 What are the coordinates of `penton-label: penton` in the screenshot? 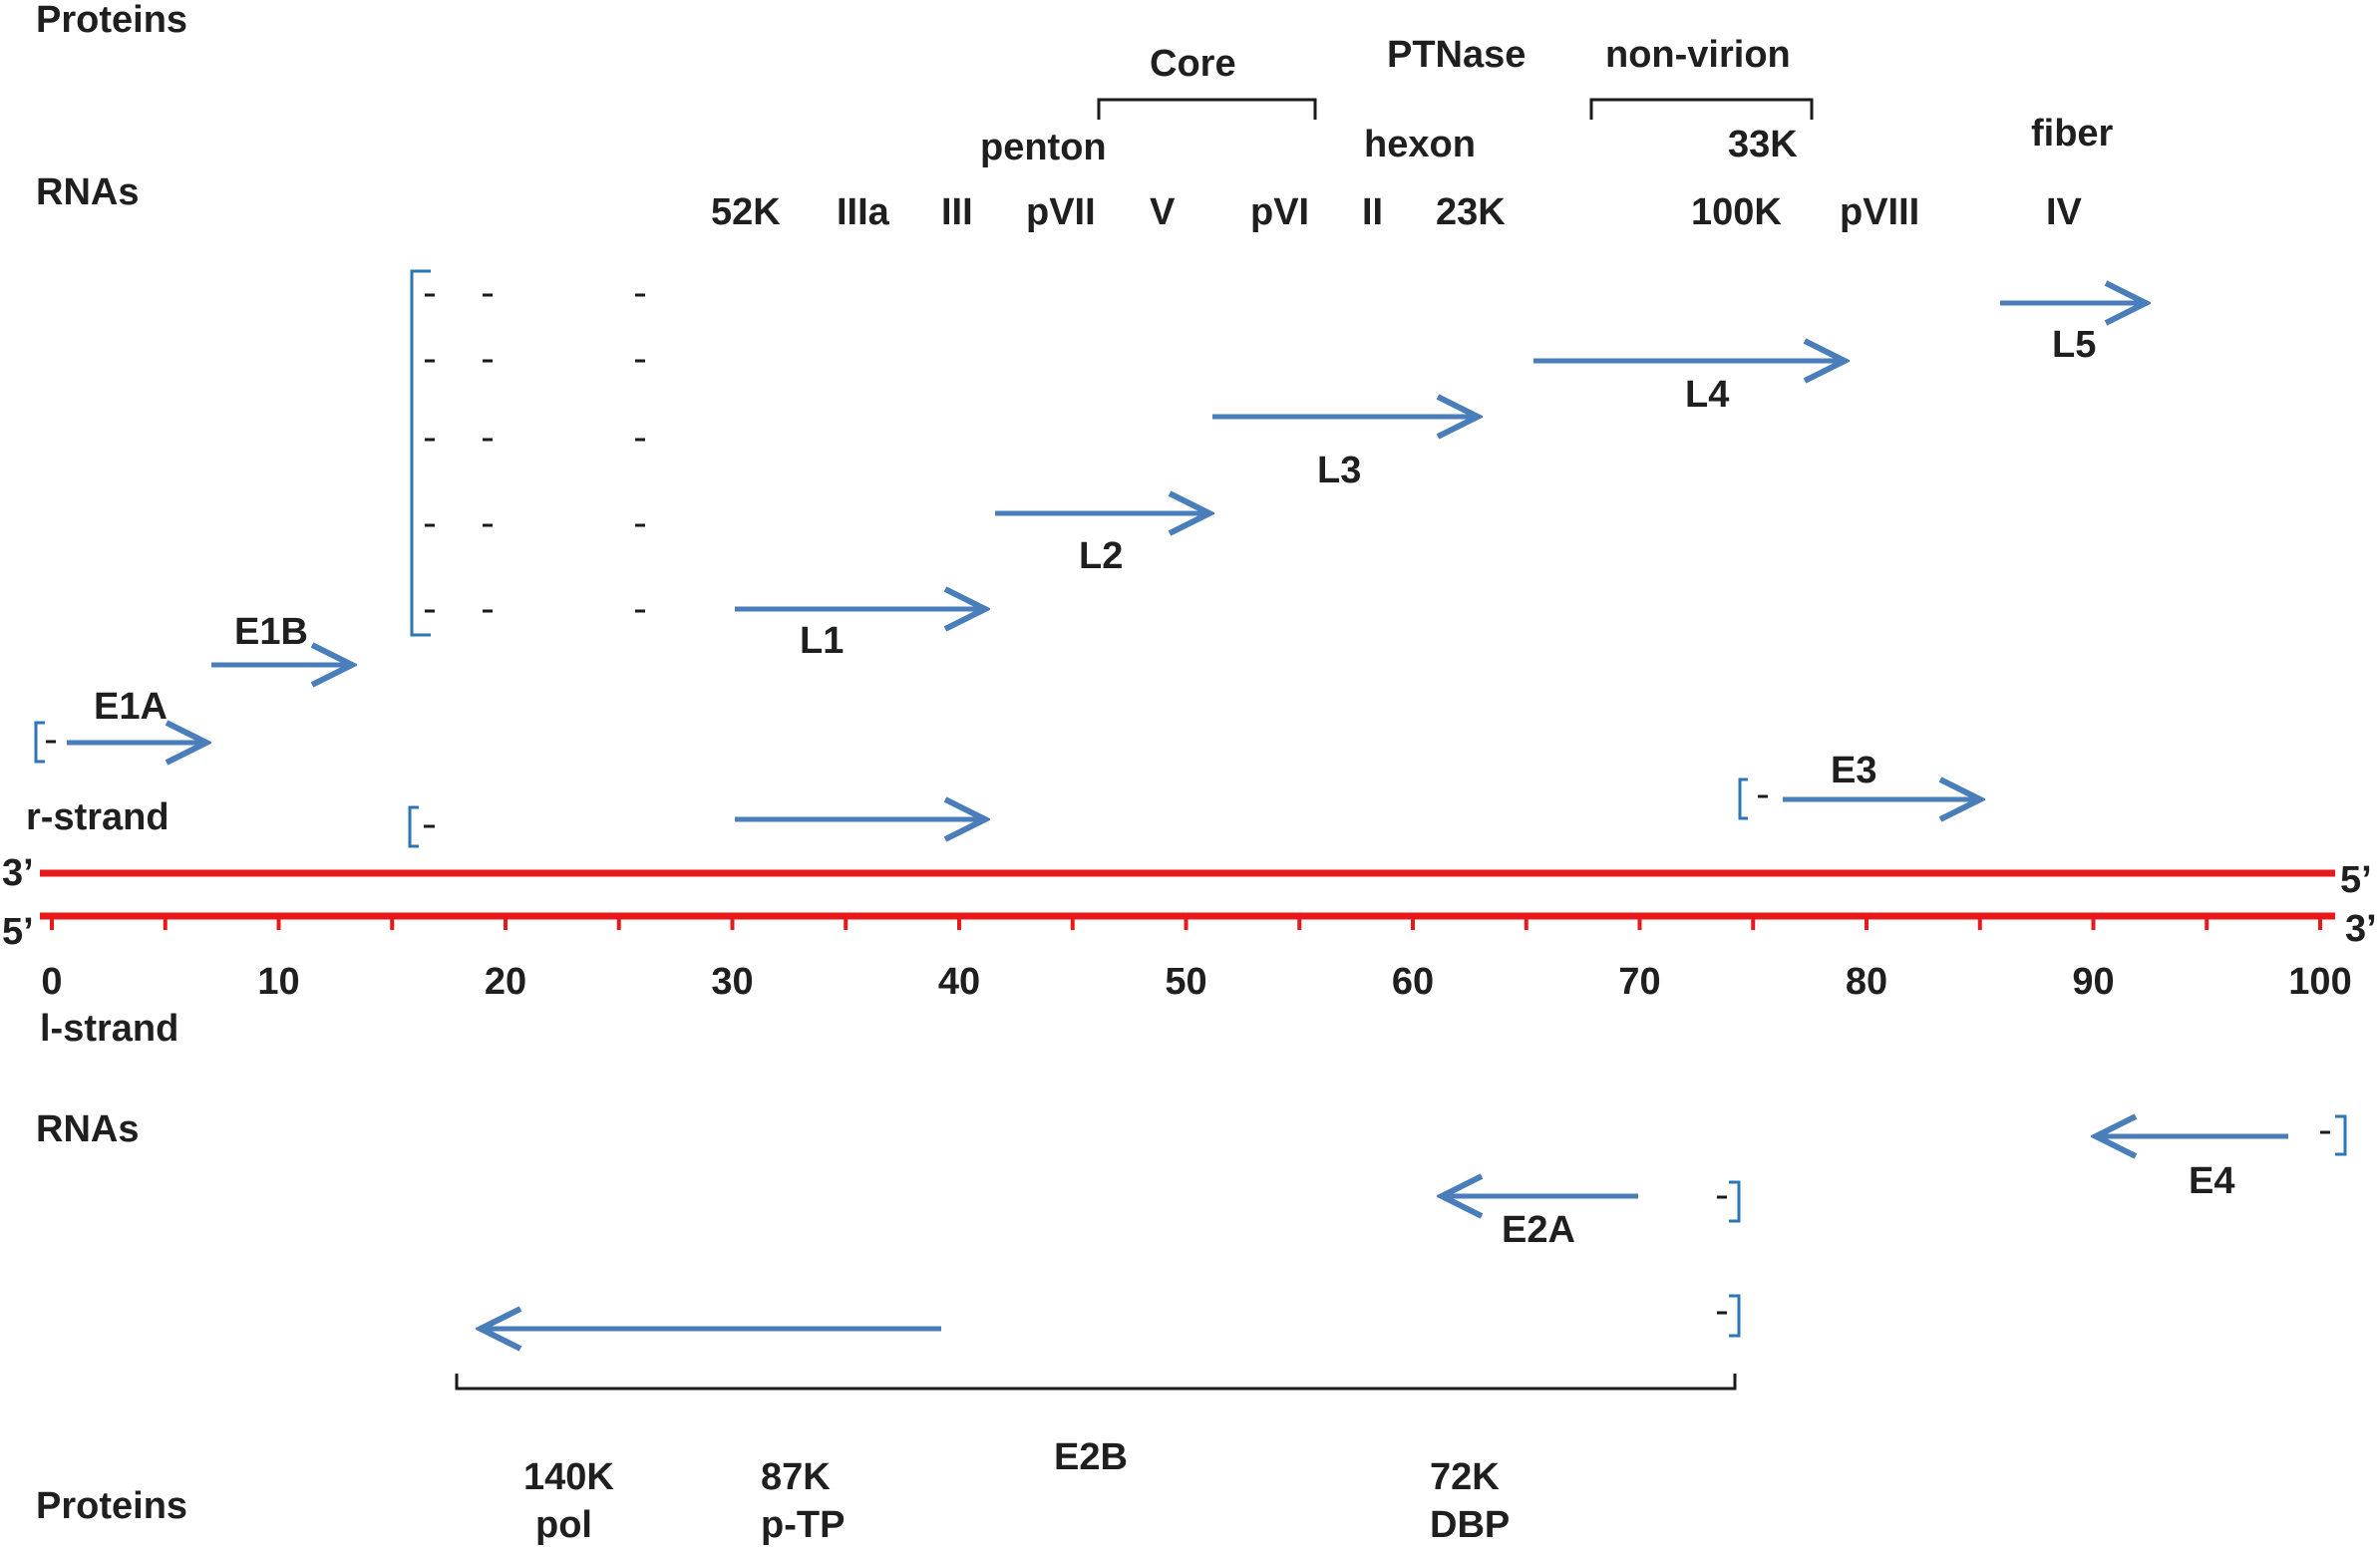 It's located at (1043, 147).